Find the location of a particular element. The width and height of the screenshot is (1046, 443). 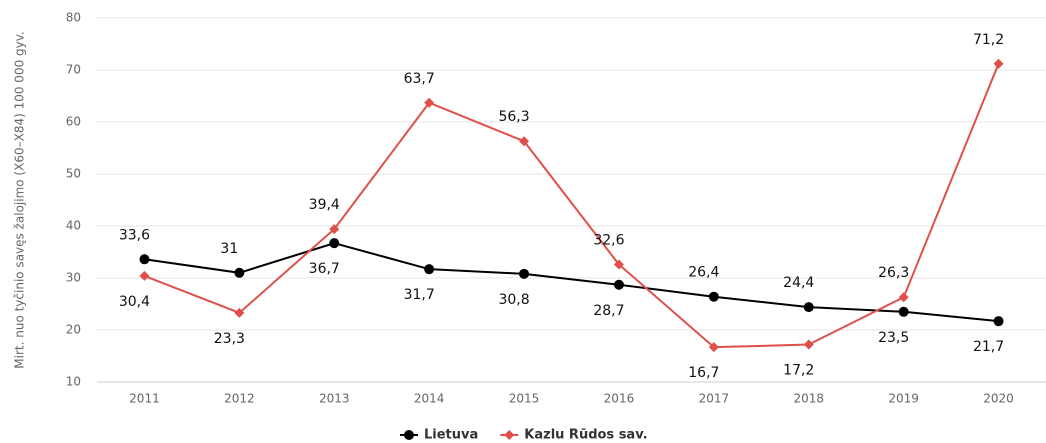

data-label: 31,7 is located at coordinates (419, 295).